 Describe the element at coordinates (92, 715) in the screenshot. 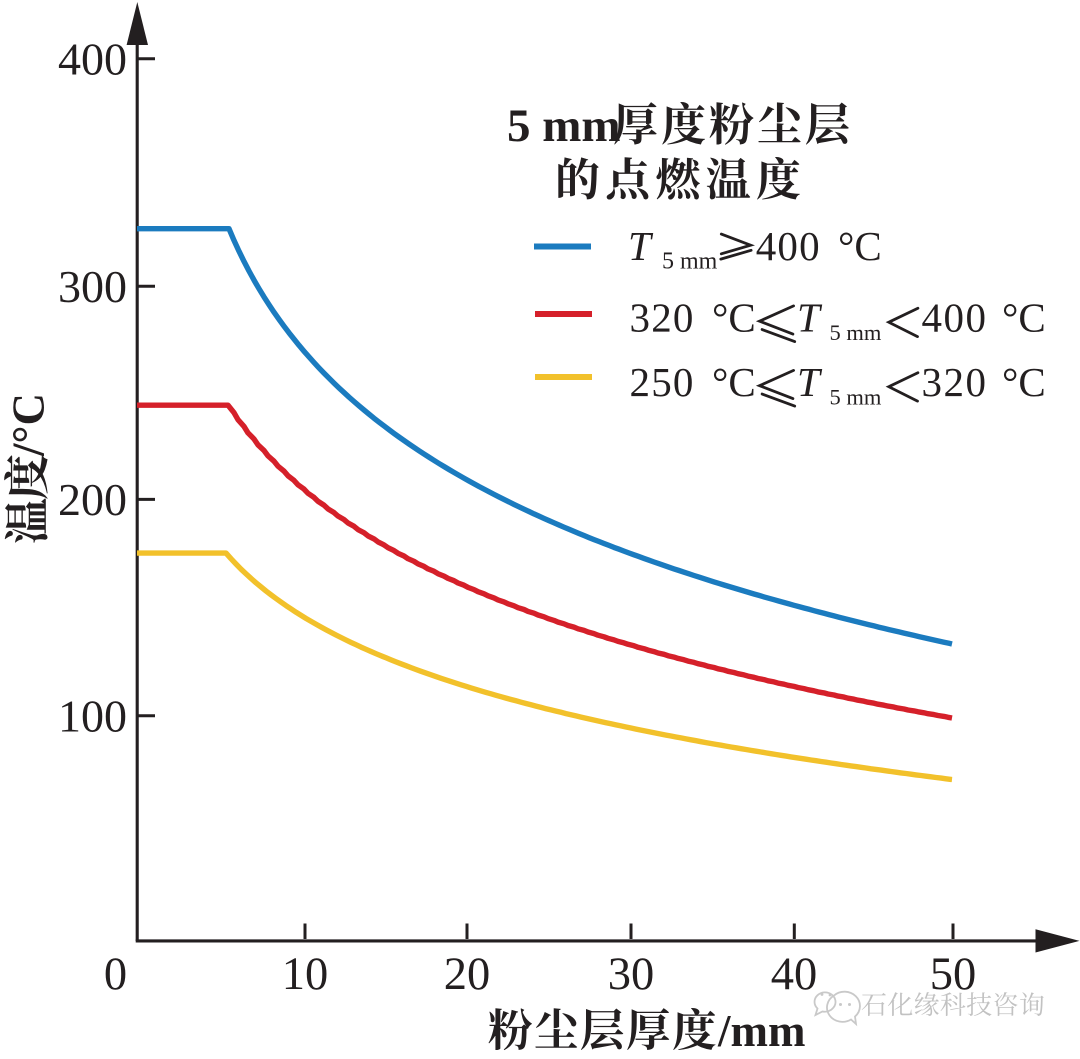

I see `svg-text: 100` at that location.